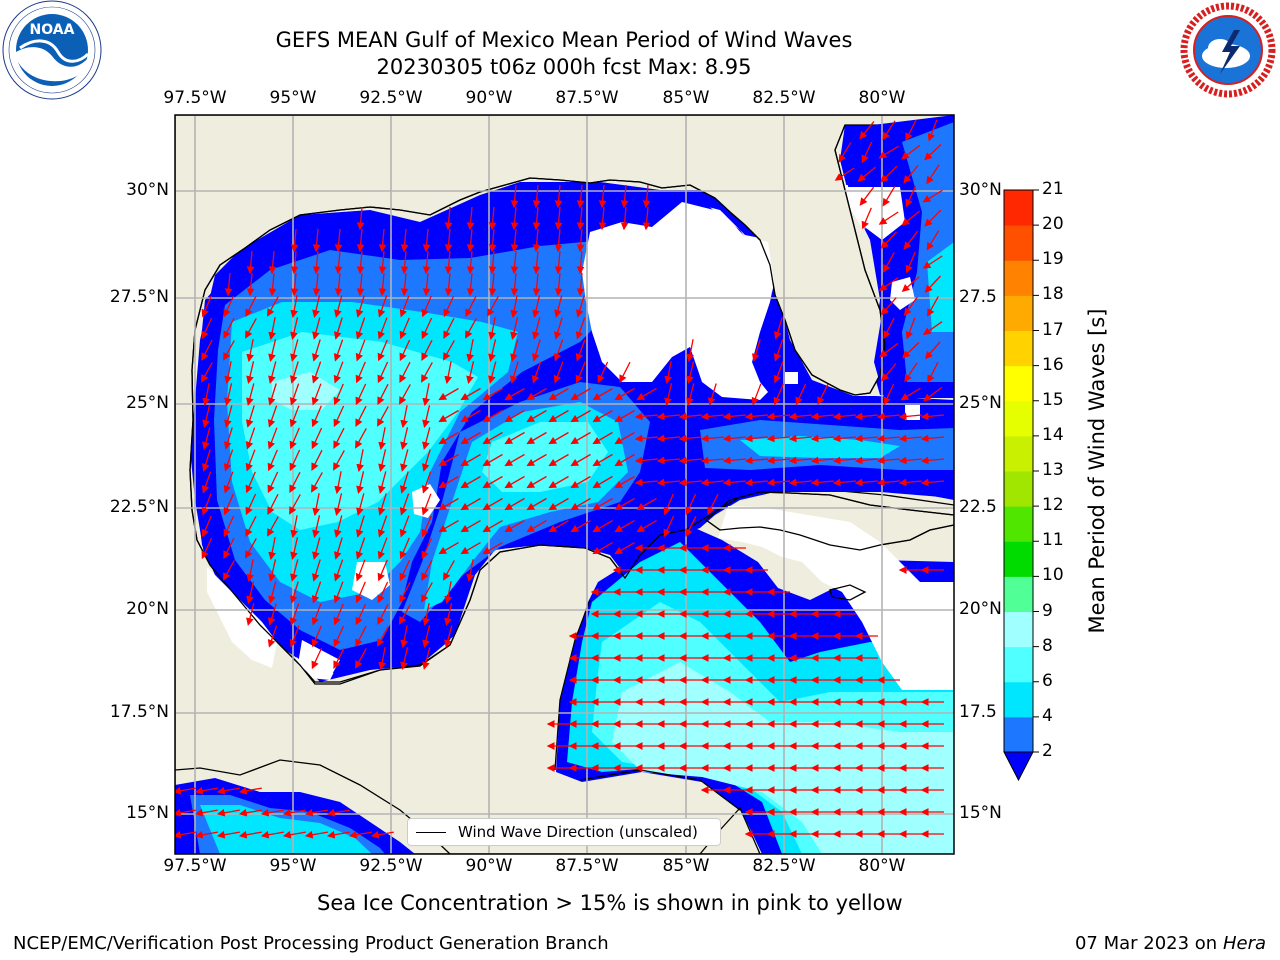 The height and width of the screenshot is (960, 1280). Describe the element at coordinates (391, 98) in the screenshot. I see `lon-label-top: 92.5°W` at that location.